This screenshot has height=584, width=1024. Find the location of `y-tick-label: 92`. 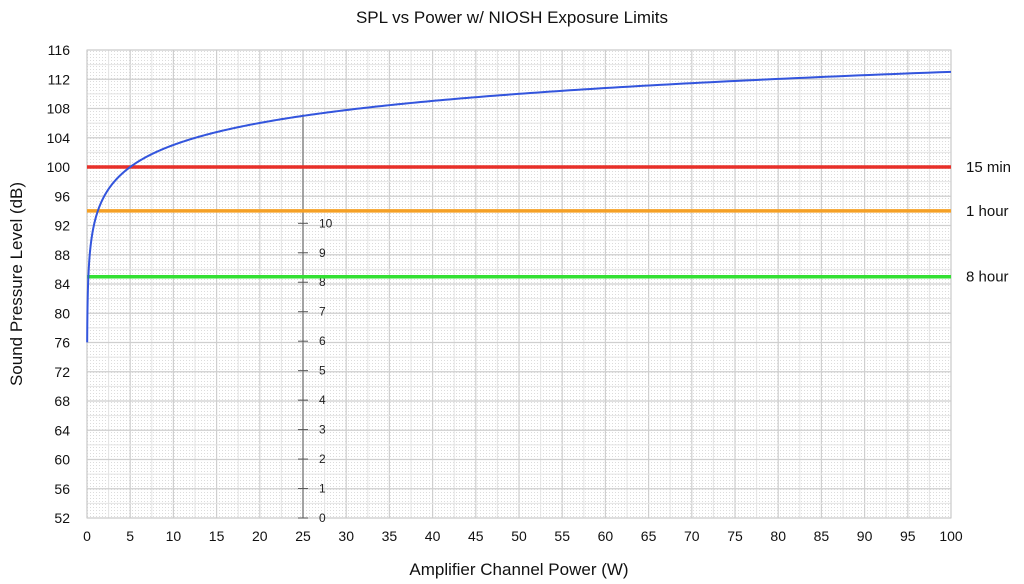

y-tick-label: 92 is located at coordinates (62, 226).